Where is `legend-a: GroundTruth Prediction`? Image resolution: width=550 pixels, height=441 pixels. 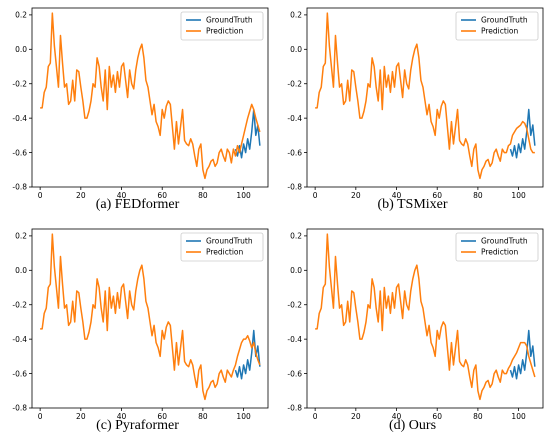 legend-a: GroundTruth Prediction is located at coordinates (222, 26).